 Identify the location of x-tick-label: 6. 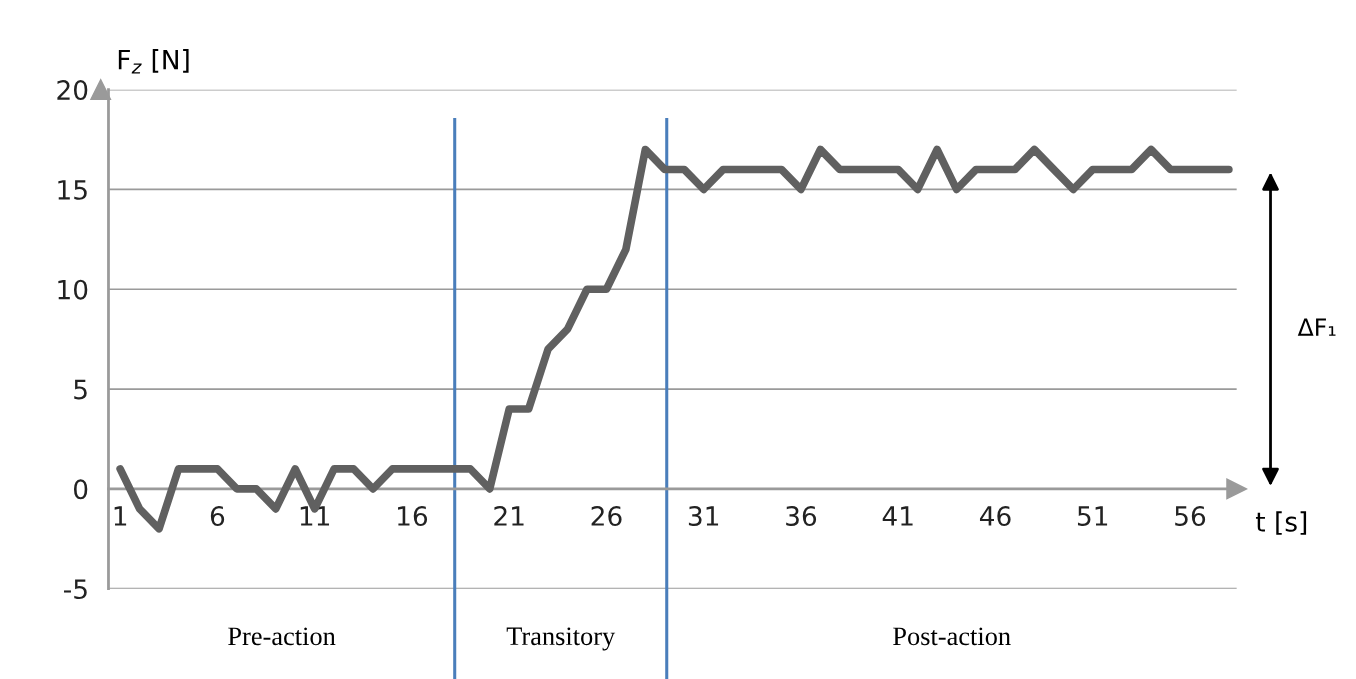
(217, 516).